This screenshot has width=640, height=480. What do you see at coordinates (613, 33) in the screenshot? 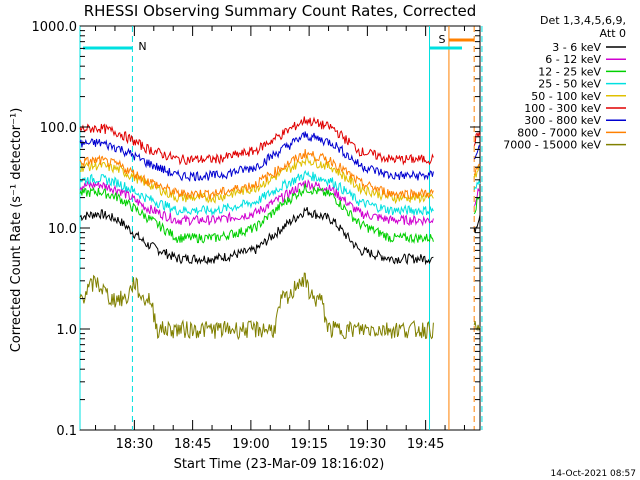
I see `legend-header: Att 0` at bounding box center [613, 33].